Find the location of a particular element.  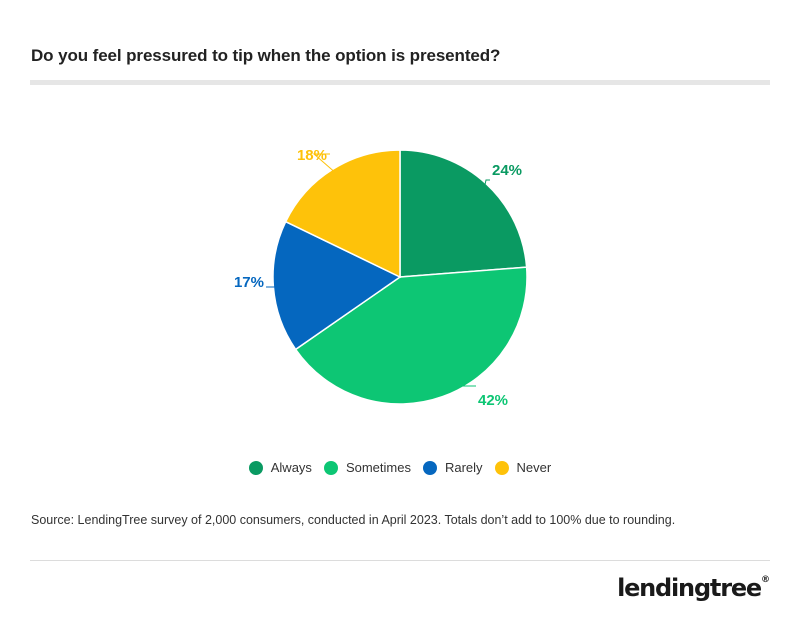

legend-label-rarely: Rarely is located at coordinates (463, 467).